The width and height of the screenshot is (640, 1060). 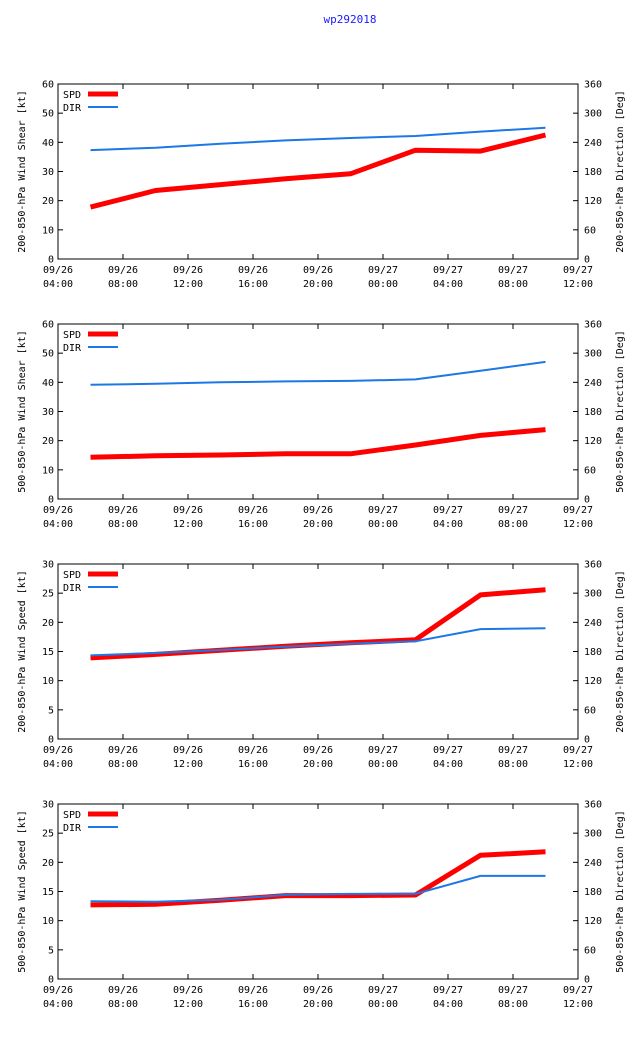 I want to click on right-tick-label: 240, so click(x=593, y=143).